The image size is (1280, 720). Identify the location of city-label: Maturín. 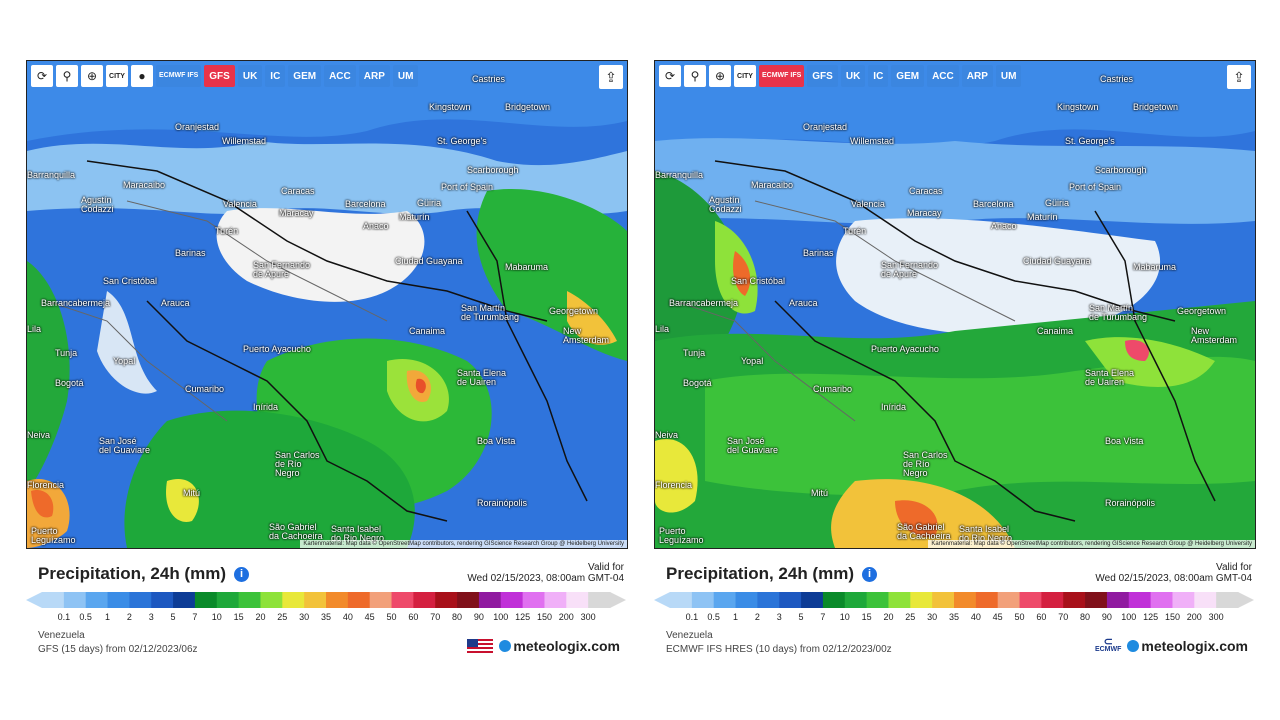
(1042, 217).